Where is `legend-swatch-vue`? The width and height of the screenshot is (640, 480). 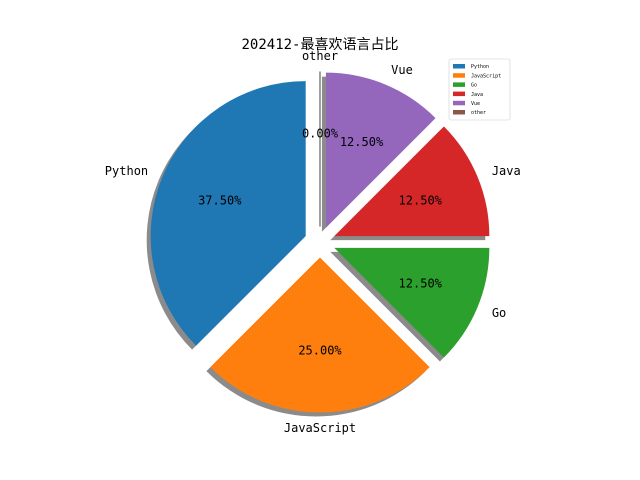
legend-swatch-vue is located at coordinates (459, 103).